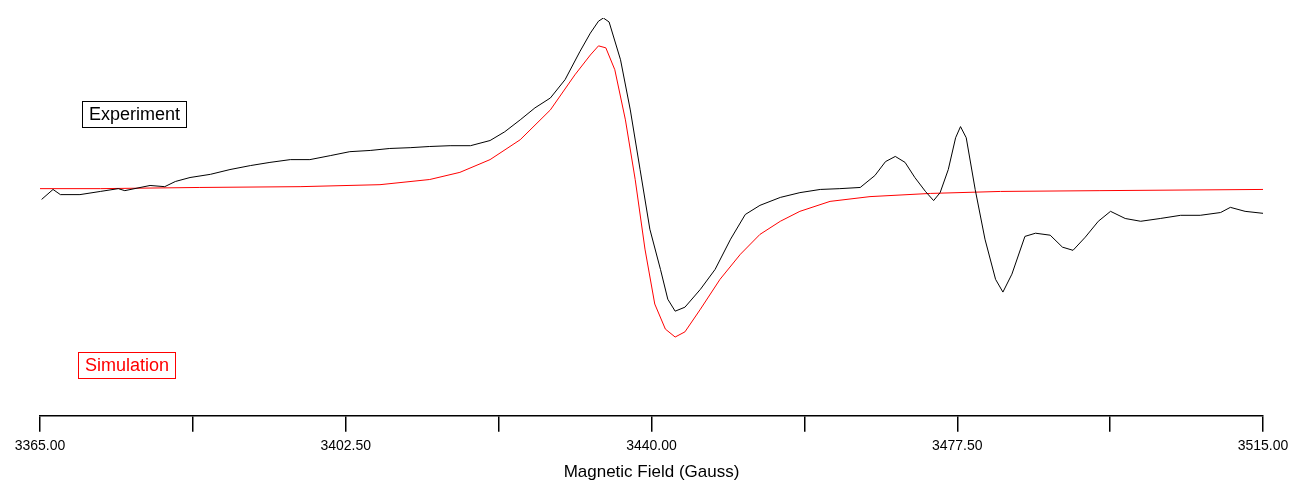 Image resolution: width=1298 pixels, height=491 pixels. What do you see at coordinates (346, 445) in the screenshot?
I see `x-tick-label: 3402.50` at bounding box center [346, 445].